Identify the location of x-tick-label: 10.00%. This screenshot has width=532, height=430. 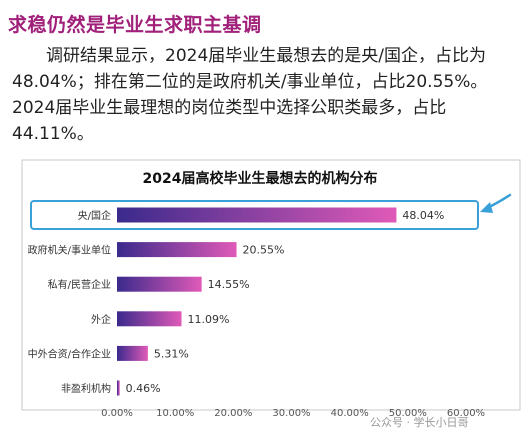
(175, 413).